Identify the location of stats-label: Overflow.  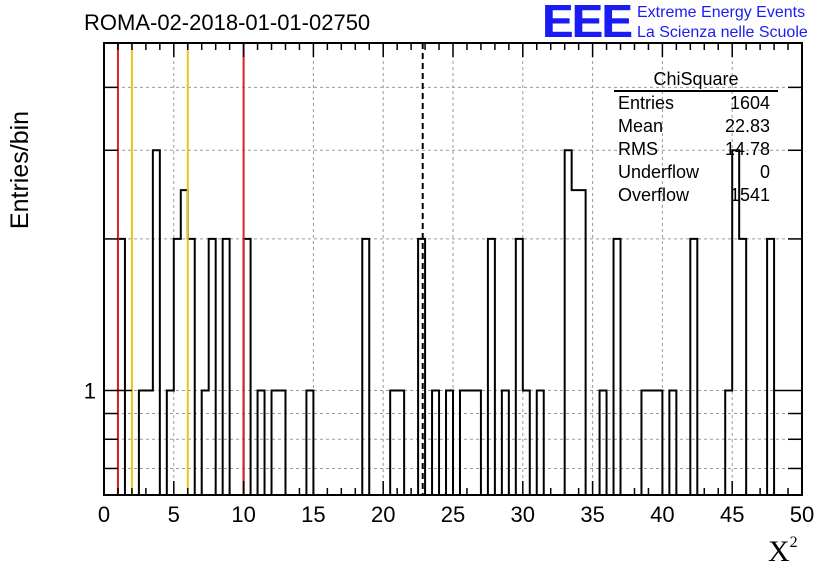
(654, 195).